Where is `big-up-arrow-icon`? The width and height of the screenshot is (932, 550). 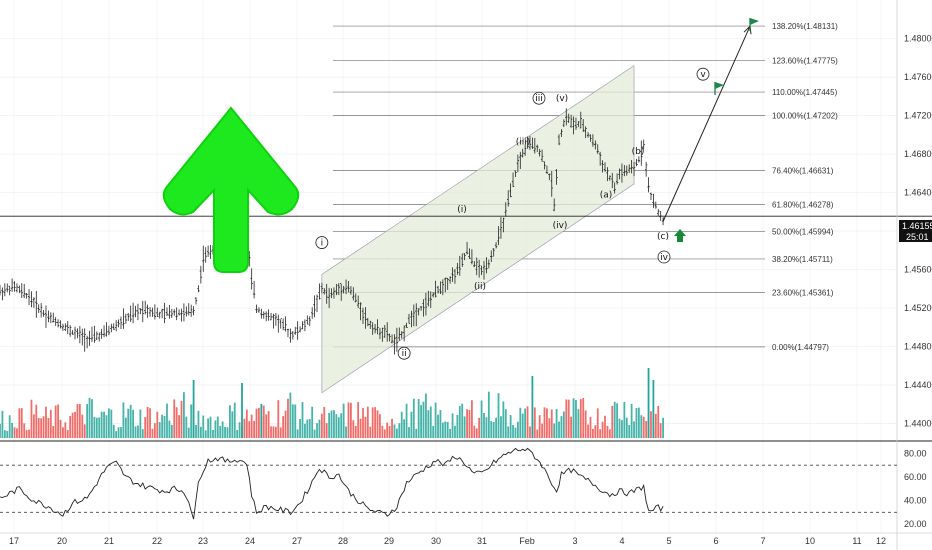 big-up-arrow-icon is located at coordinates (231, 189).